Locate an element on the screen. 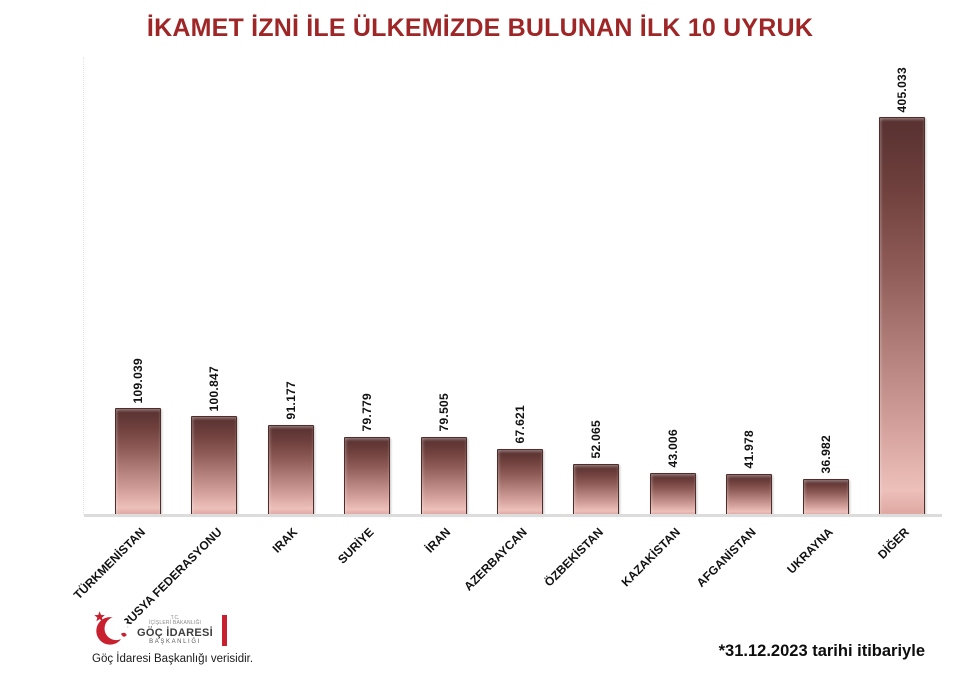 The height and width of the screenshot is (681, 960). bar-afgani̇stan is located at coordinates (749, 494).